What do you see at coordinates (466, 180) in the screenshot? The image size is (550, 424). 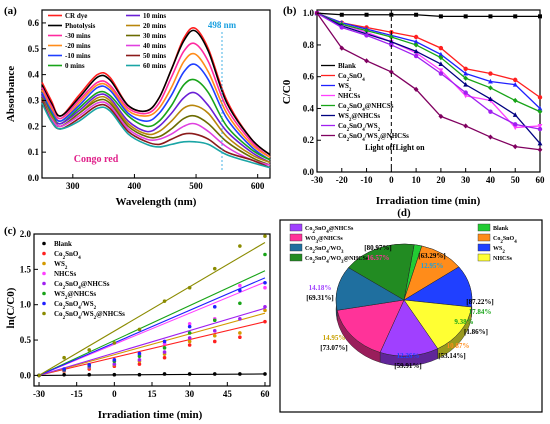 I see `panel-b-xtick-label-6: 30` at bounding box center [466, 180].